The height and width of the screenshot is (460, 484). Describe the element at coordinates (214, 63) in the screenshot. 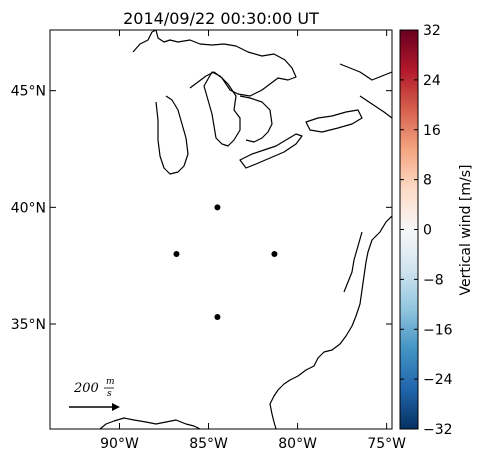

I see `lake-superior-shore` at that location.